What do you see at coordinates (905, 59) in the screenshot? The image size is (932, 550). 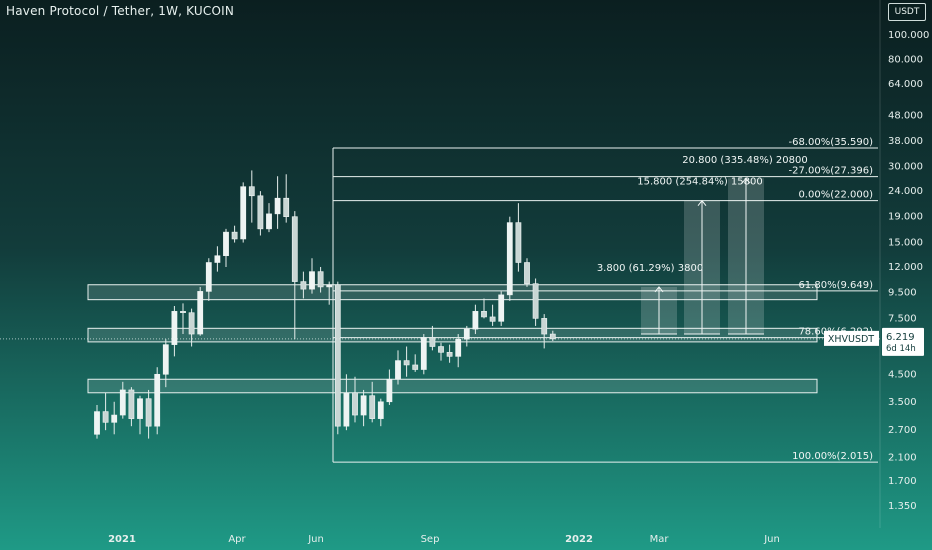 I see `y-tick-label: 80.000` at bounding box center [905, 59].